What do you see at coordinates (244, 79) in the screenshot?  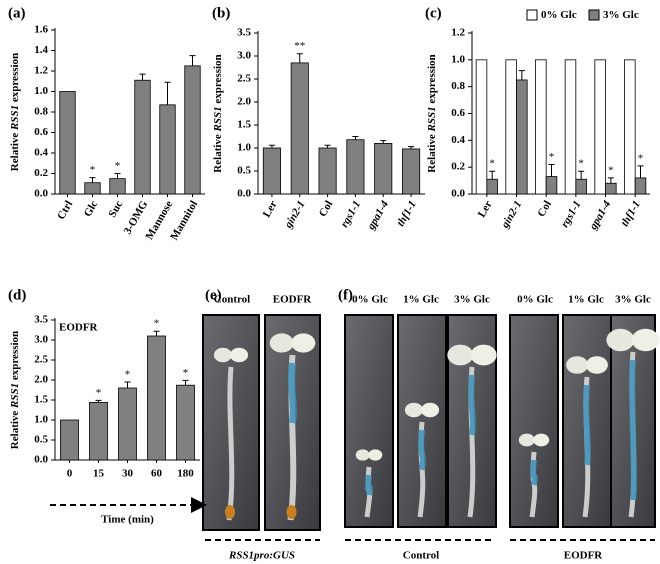 I see `y-tick-label: 2.5` at bounding box center [244, 79].